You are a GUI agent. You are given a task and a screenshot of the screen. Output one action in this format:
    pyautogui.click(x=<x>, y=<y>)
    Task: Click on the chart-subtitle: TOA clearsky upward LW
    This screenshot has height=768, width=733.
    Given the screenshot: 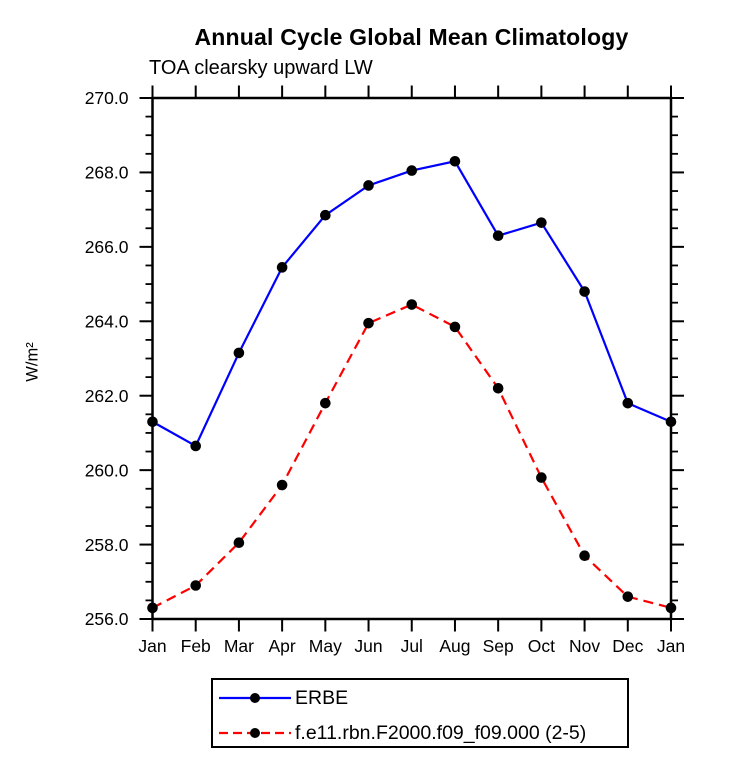 What is the action you would take?
    pyautogui.click(x=261, y=68)
    